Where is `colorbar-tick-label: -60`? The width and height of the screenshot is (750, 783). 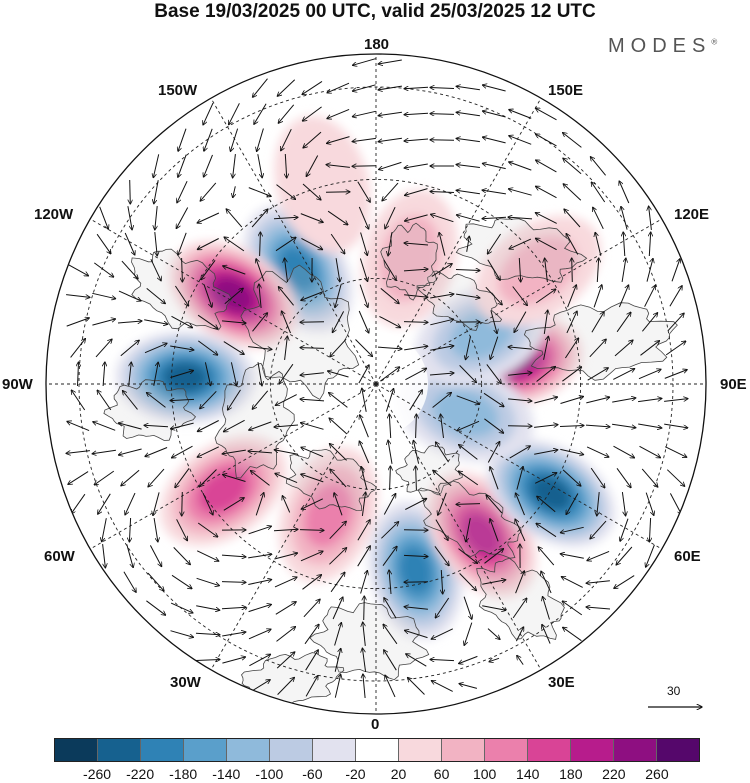 colorbar-tick-label: -60 is located at coordinates (312, 774).